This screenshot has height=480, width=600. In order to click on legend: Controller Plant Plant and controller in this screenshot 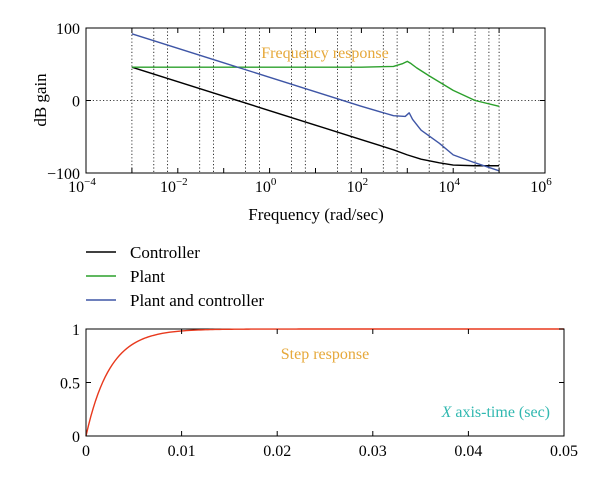, I will do `click(175, 276)`.